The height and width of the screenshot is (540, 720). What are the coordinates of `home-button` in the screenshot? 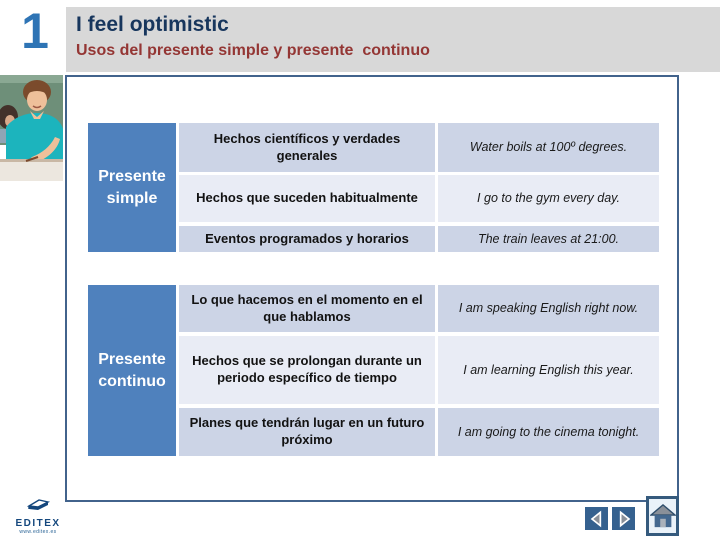 It's located at (662, 516).